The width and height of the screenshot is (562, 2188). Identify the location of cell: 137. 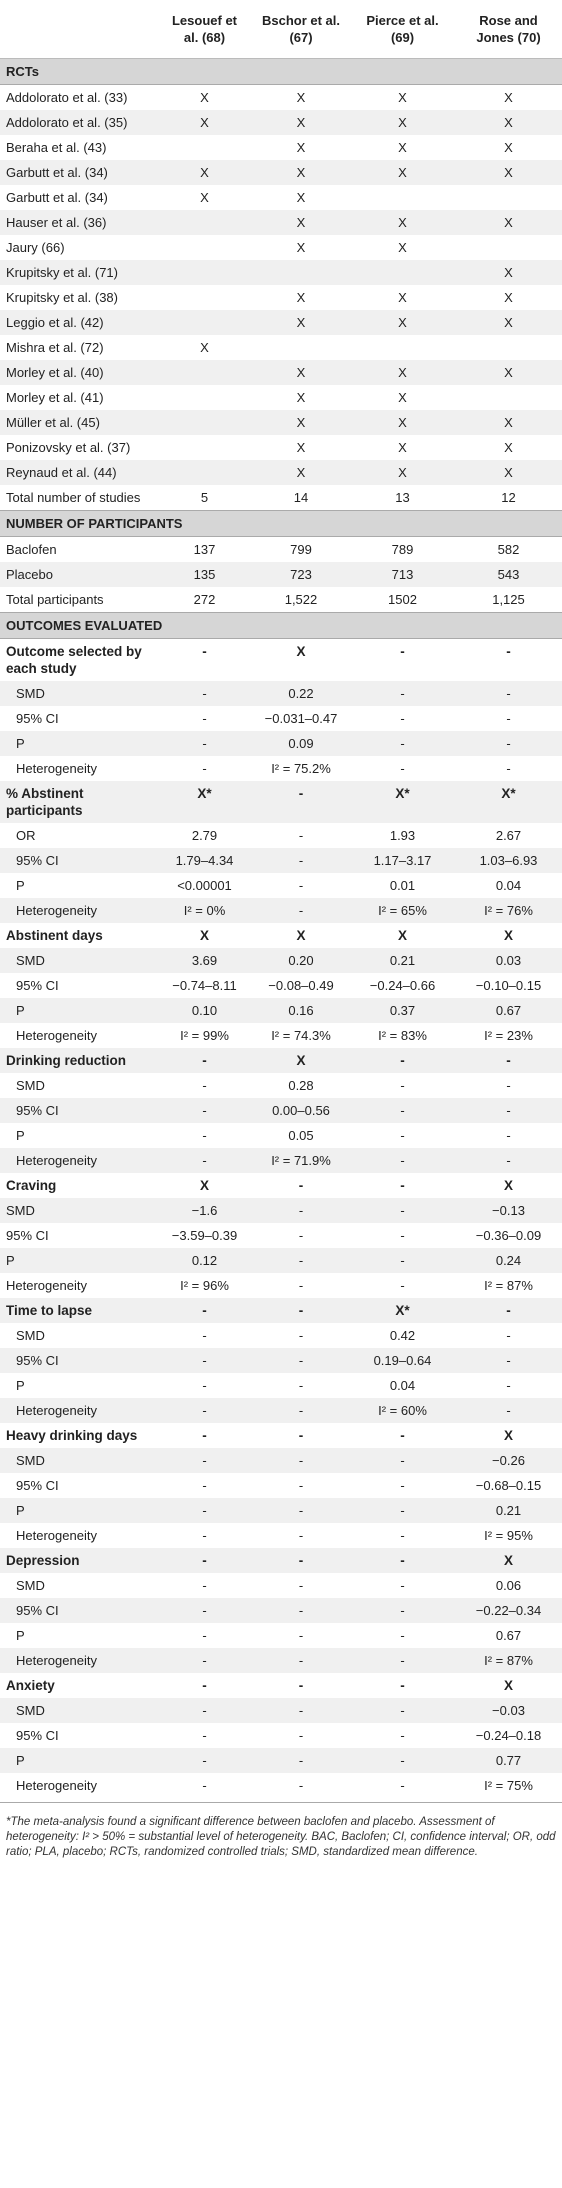
(204, 549).